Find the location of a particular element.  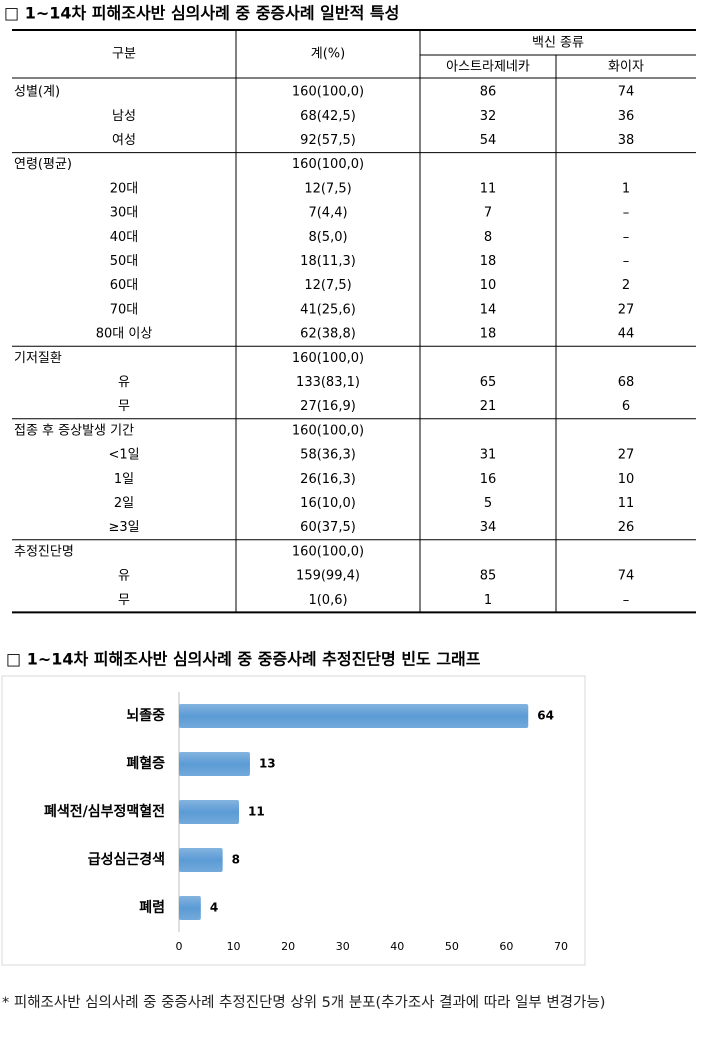

table-cell: 92(57,5) is located at coordinates (328, 140).